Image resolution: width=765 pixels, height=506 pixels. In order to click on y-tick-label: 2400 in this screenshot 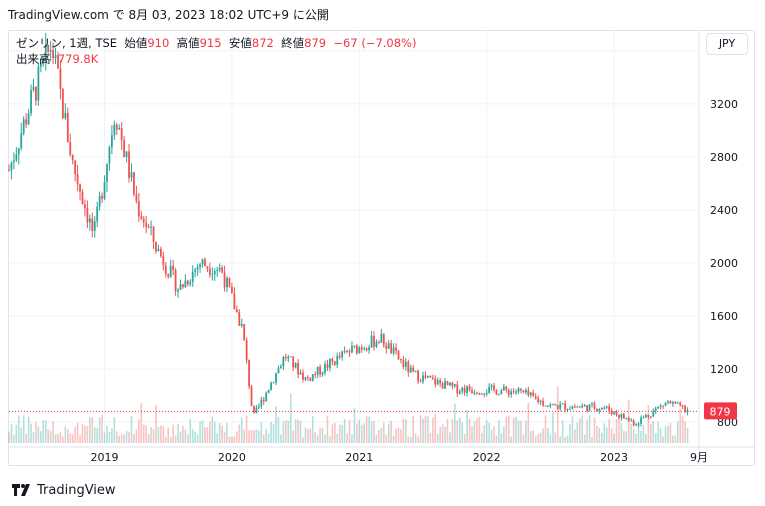, I will do `click(724, 210)`.